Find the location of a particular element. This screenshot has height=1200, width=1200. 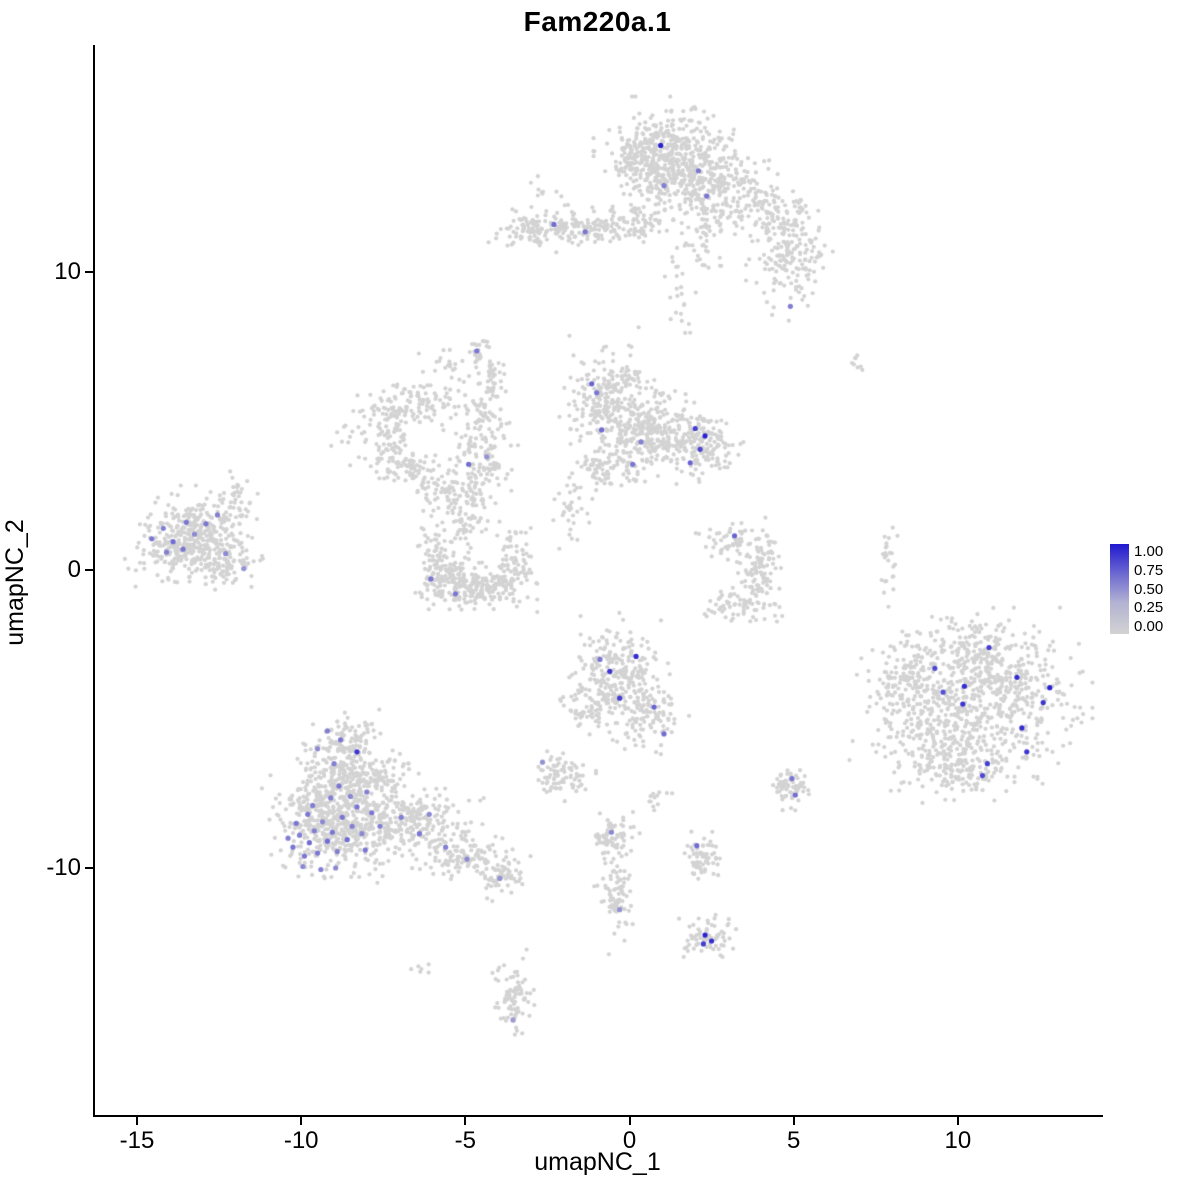

x-axis-title: umapNC_1 is located at coordinates (597, 1162).